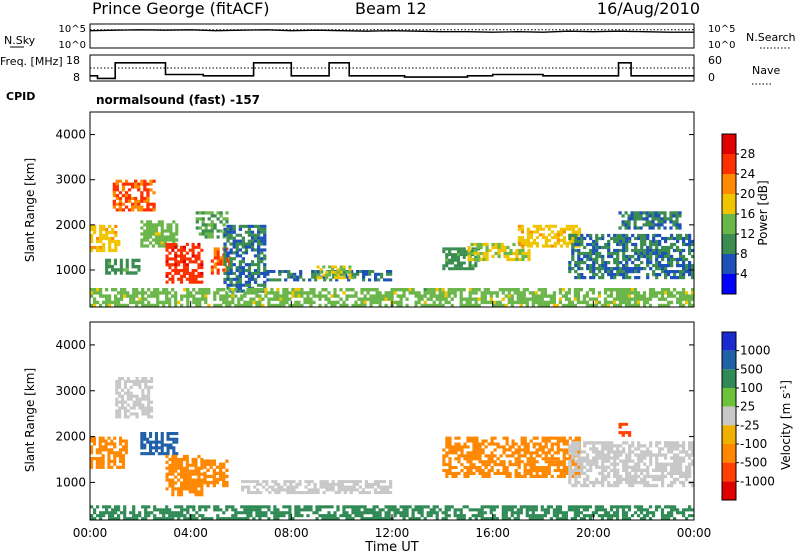 Image resolution: width=800 pixels, height=554 pixels. What do you see at coordinates (711, 77) in the screenshot?
I see `freq-y2tick-bottom: 0` at bounding box center [711, 77].